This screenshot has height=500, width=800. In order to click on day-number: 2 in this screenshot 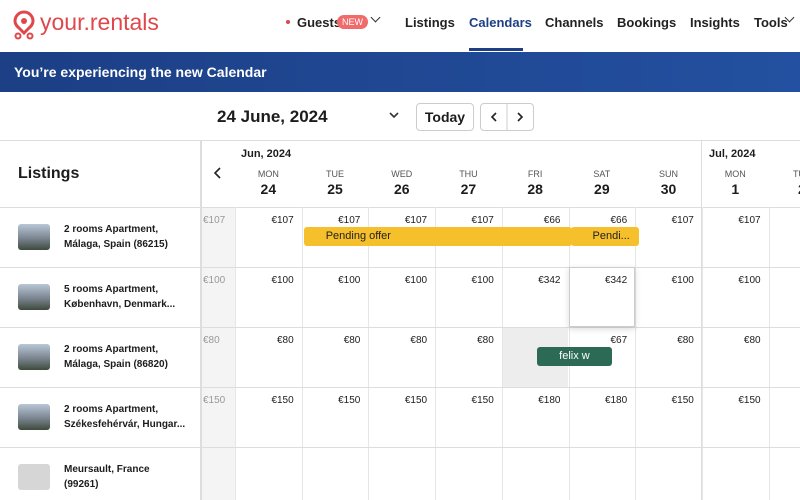, I will do `click(784, 189)`.